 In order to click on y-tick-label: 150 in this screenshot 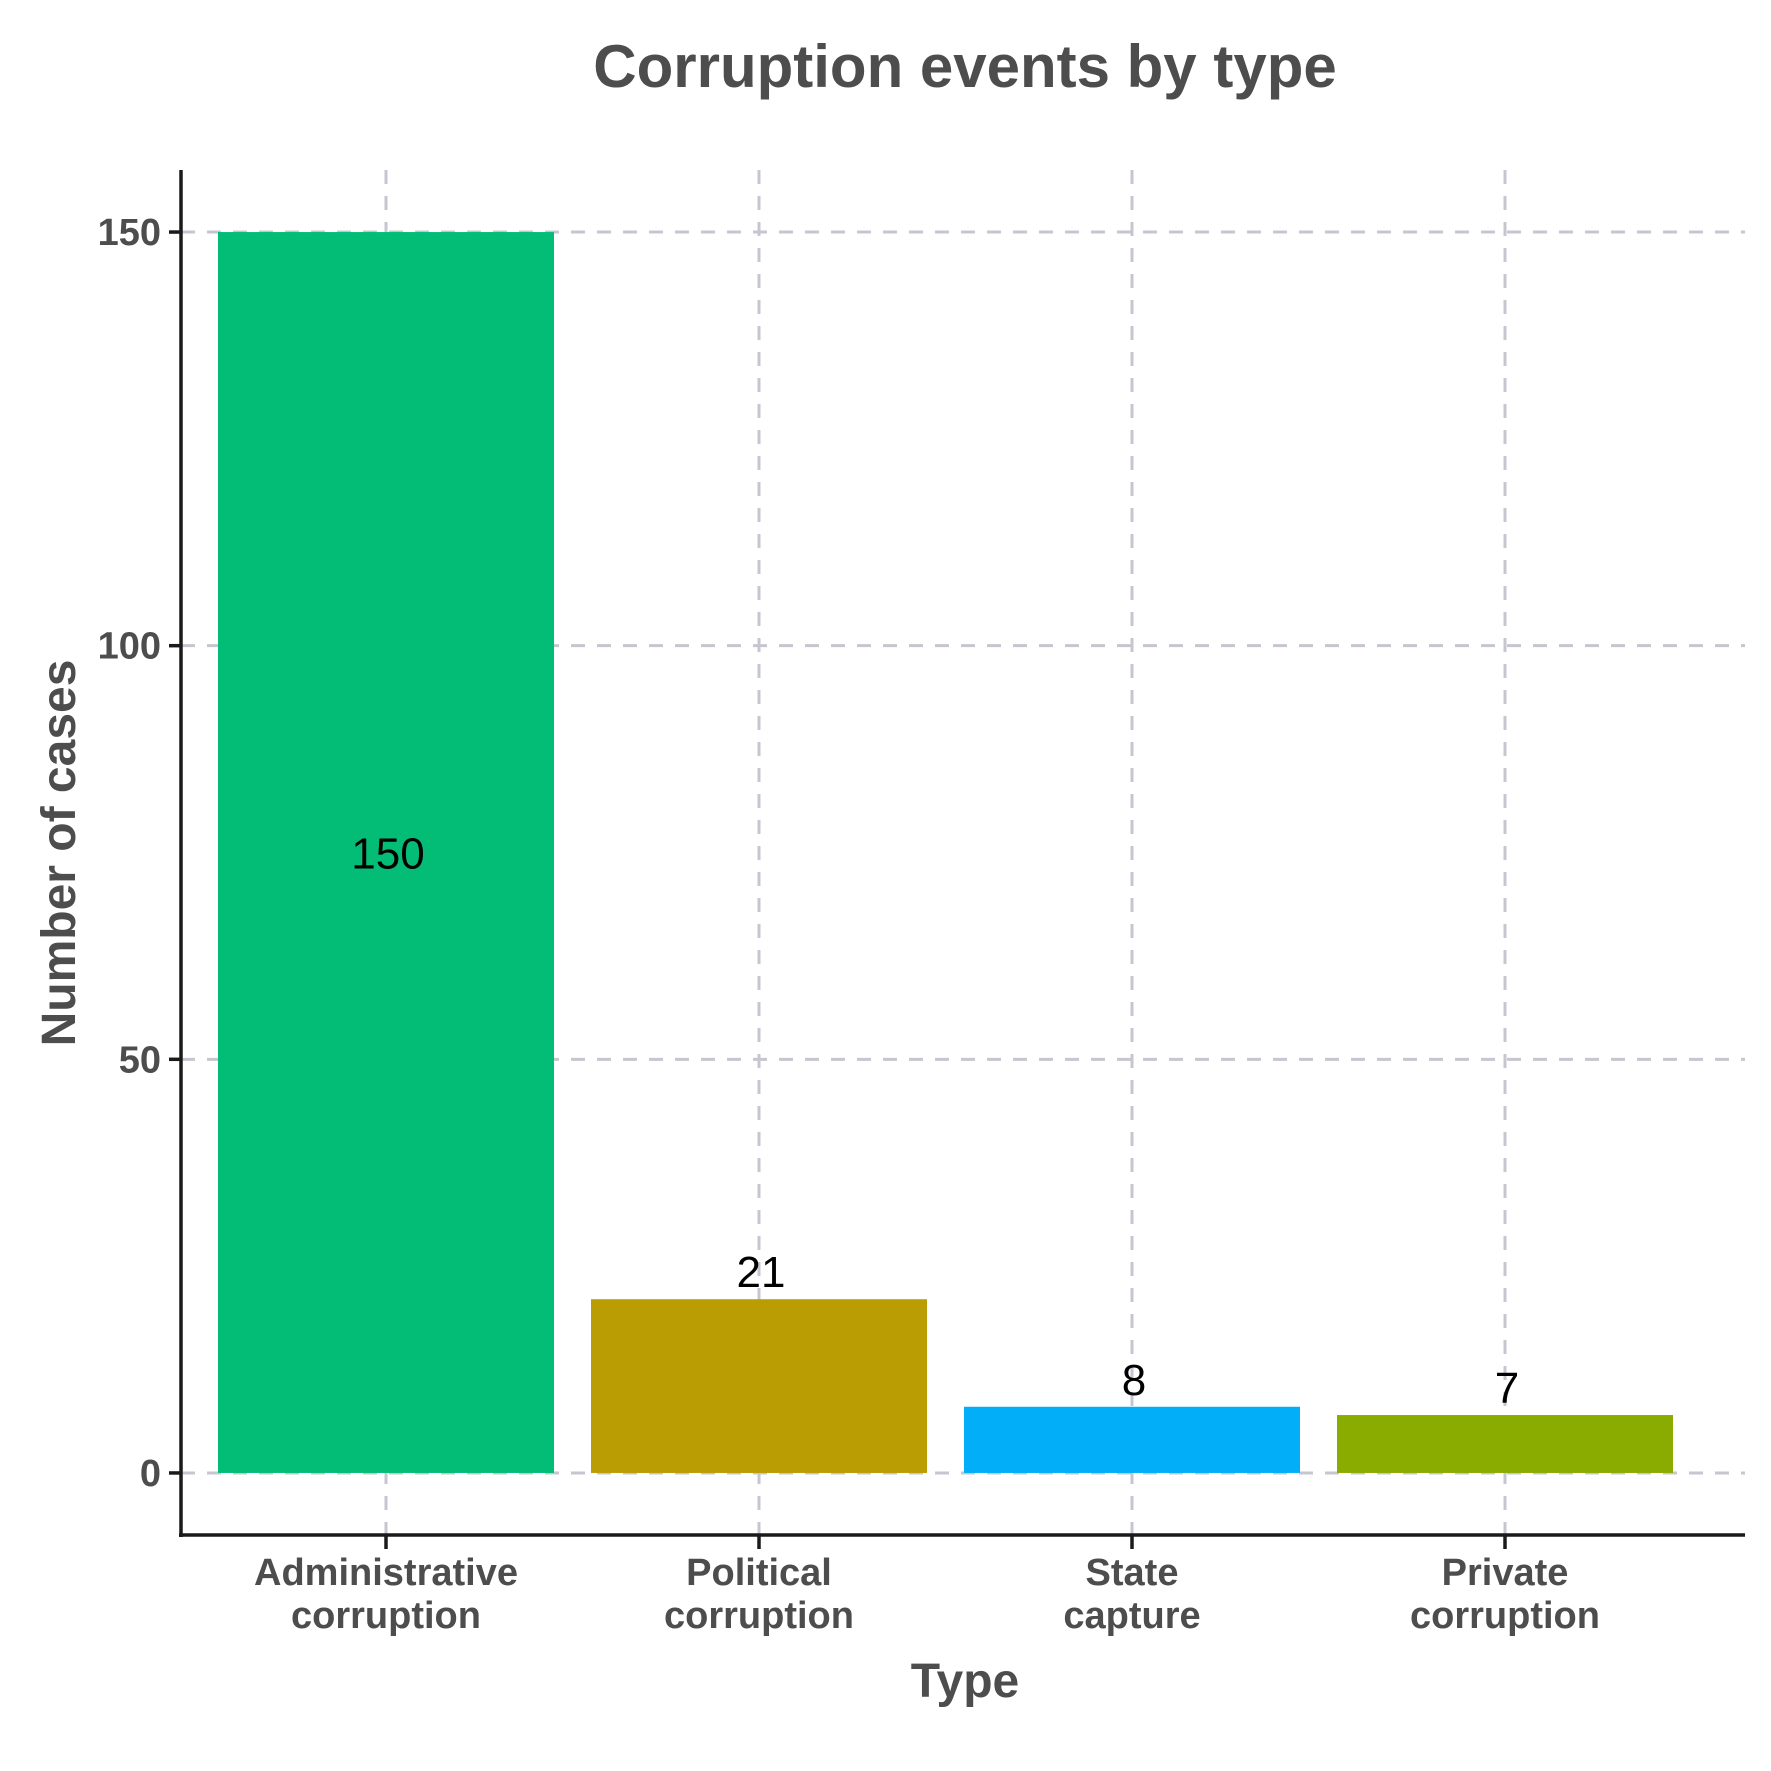, I will do `click(129, 233)`.